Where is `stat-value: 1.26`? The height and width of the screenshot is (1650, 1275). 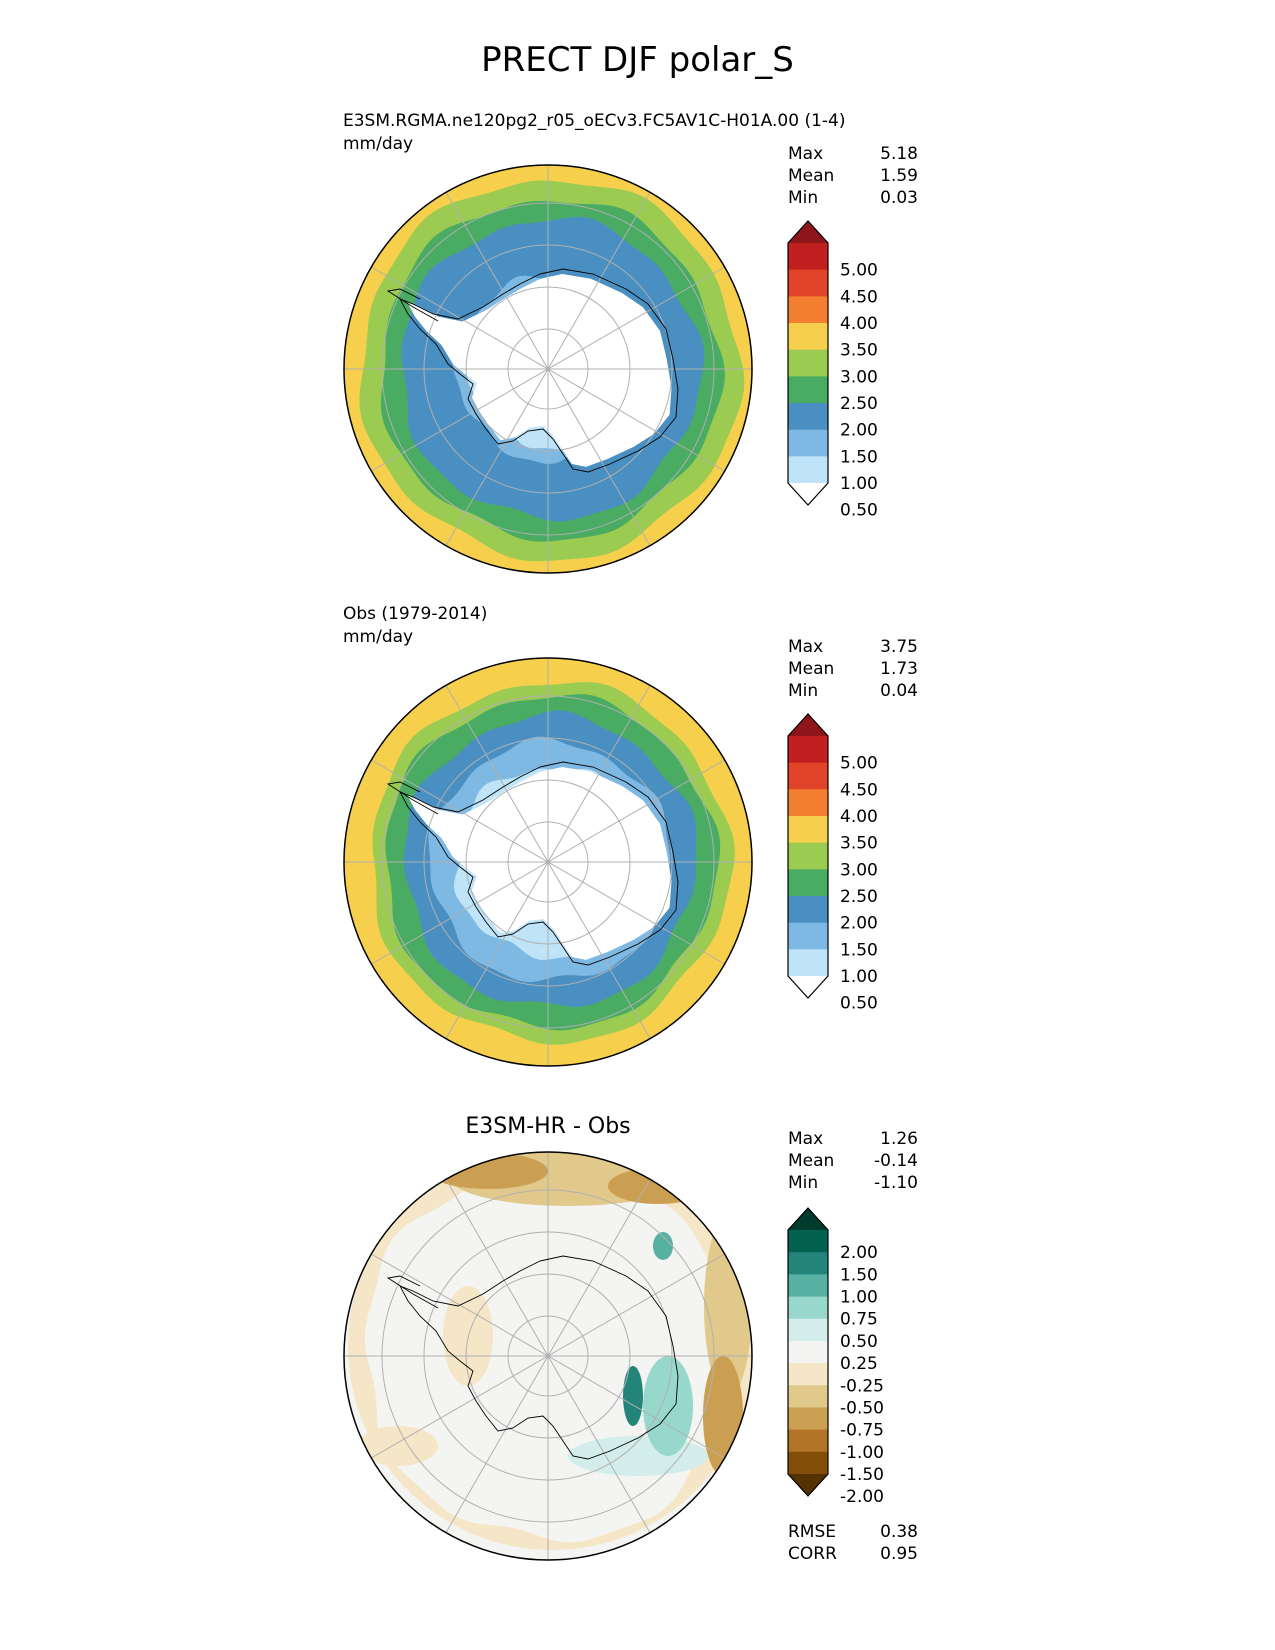 stat-value: 1.26 is located at coordinates (899, 1139).